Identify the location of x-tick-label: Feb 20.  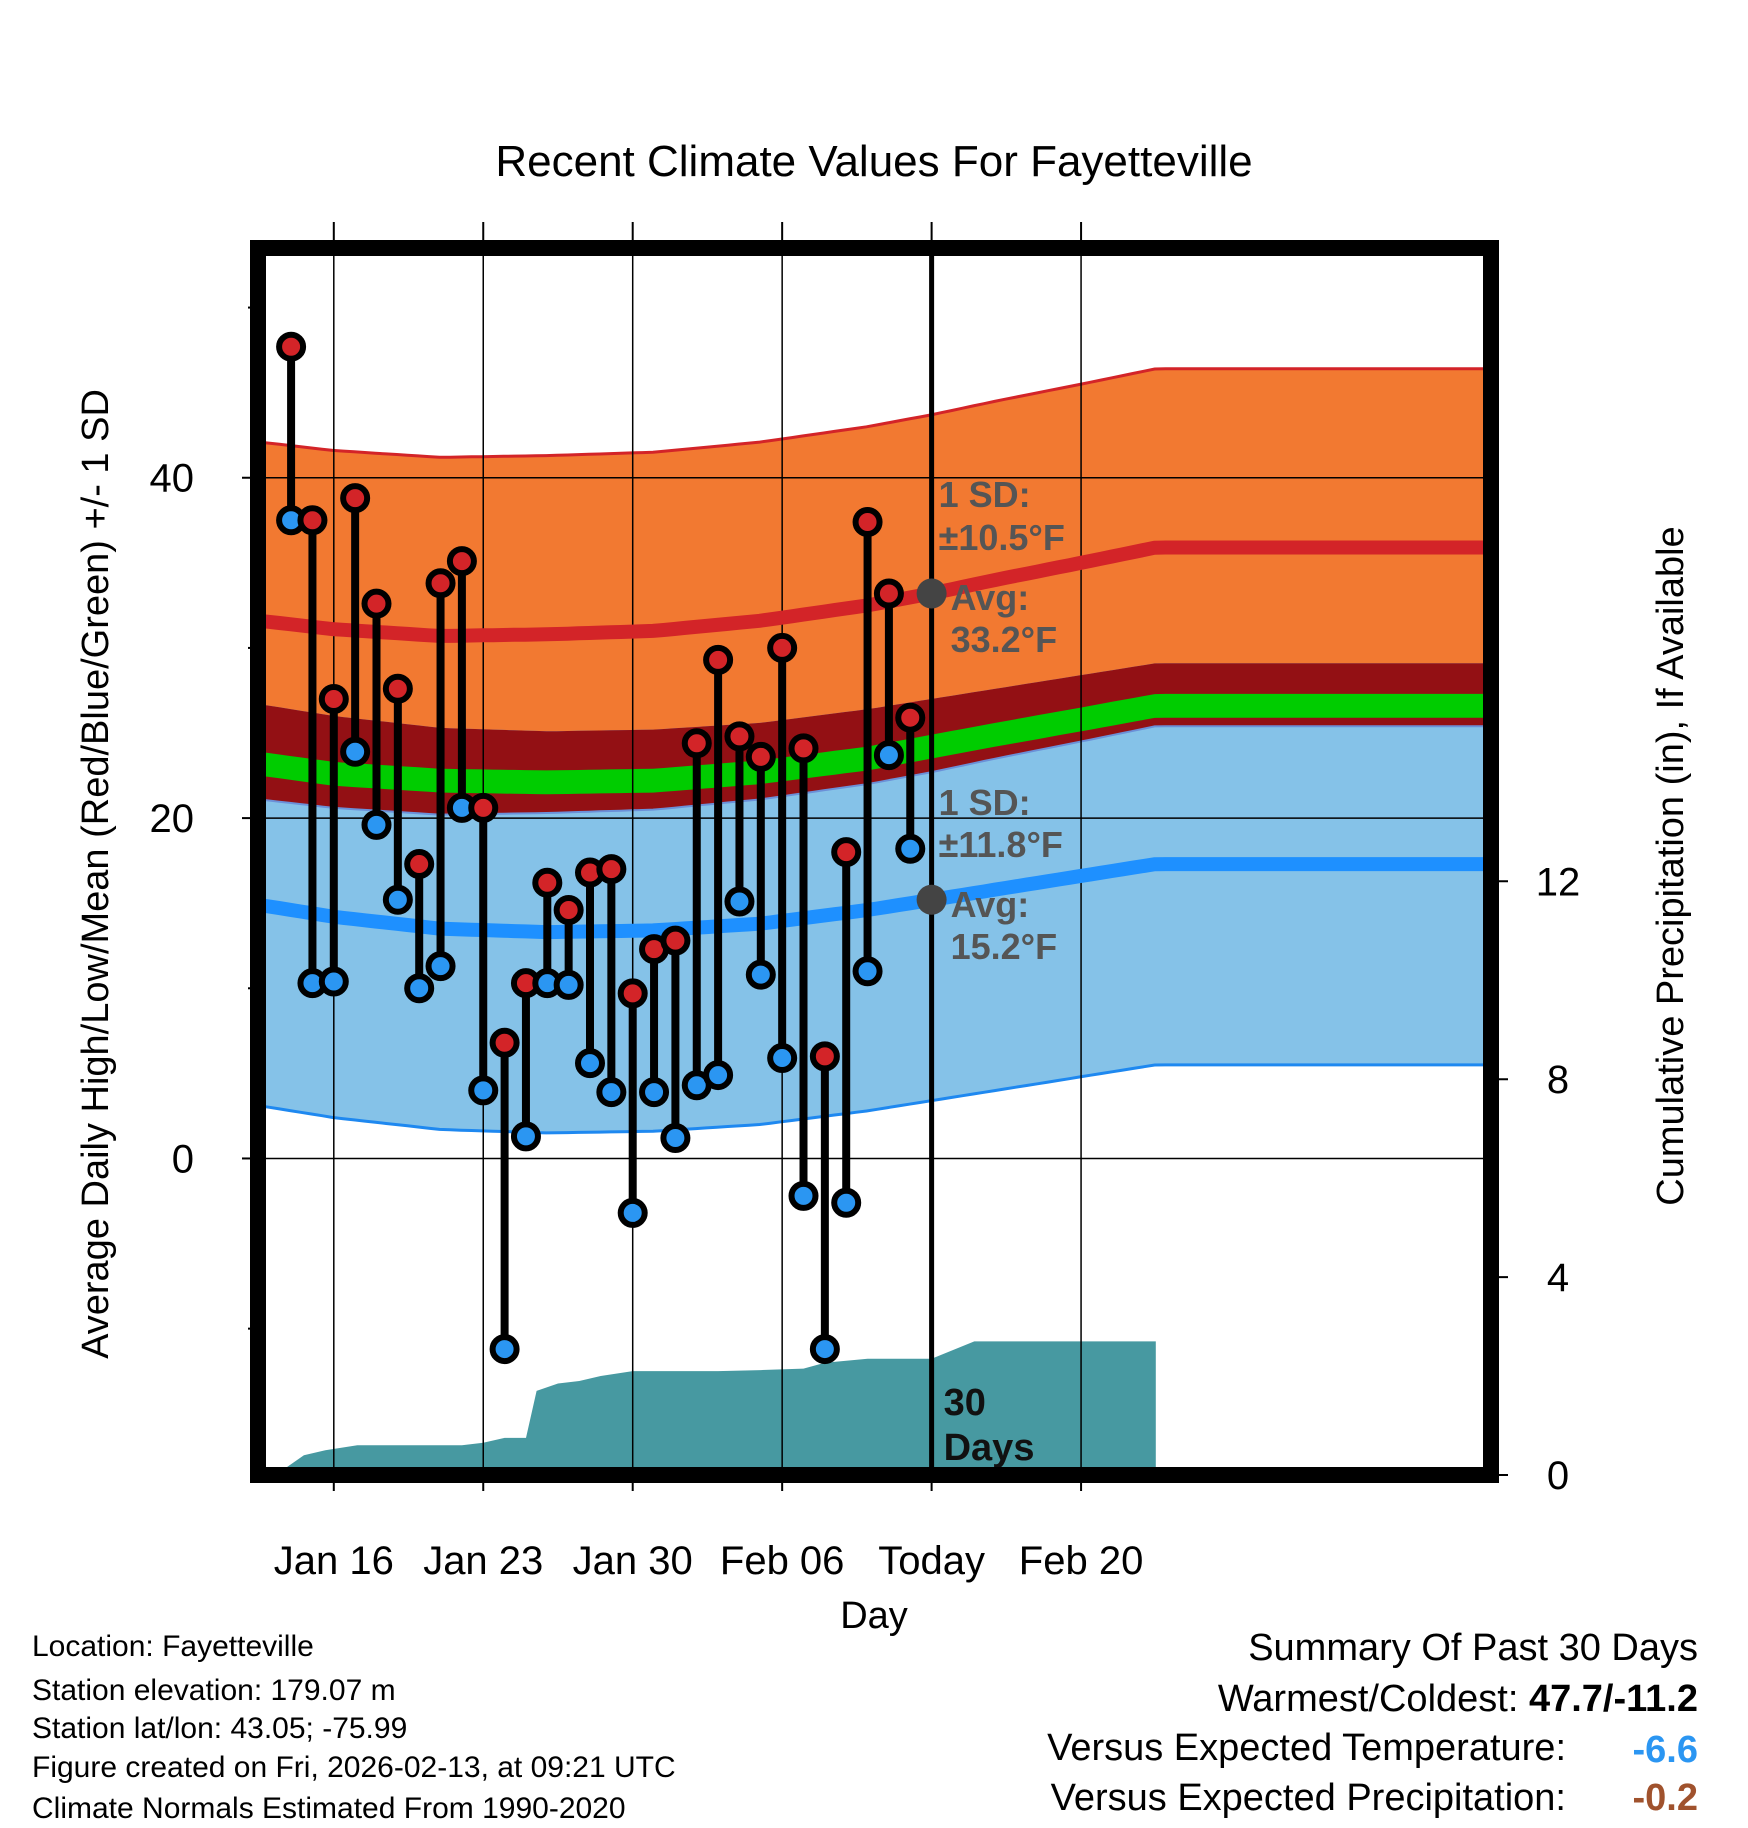
(1081, 1561).